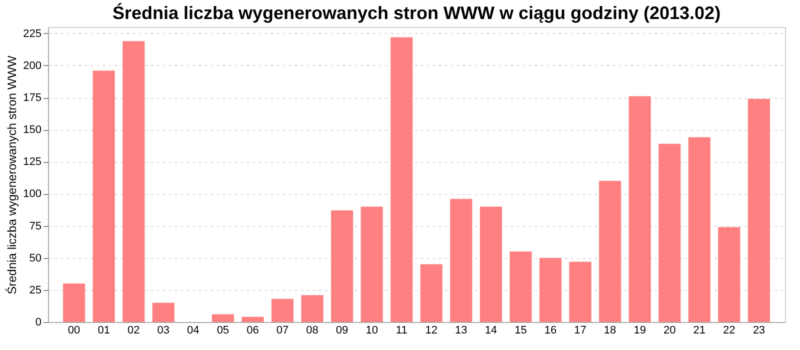 The height and width of the screenshot is (350, 800). What do you see at coordinates (669, 330) in the screenshot?
I see `x-tick-label: 20` at bounding box center [669, 330].